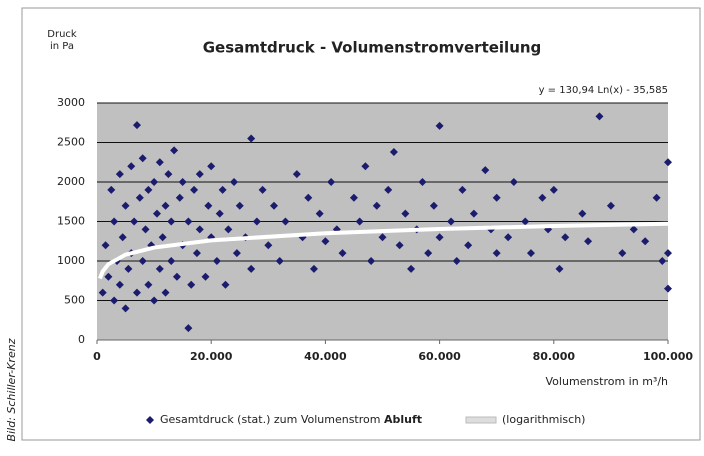 Image resolution: width=704 pixels, height=456 pixels. Describe the element at coordinates (71, 181) in the screenshot. I see `y-tick-label: 2000` at that location.